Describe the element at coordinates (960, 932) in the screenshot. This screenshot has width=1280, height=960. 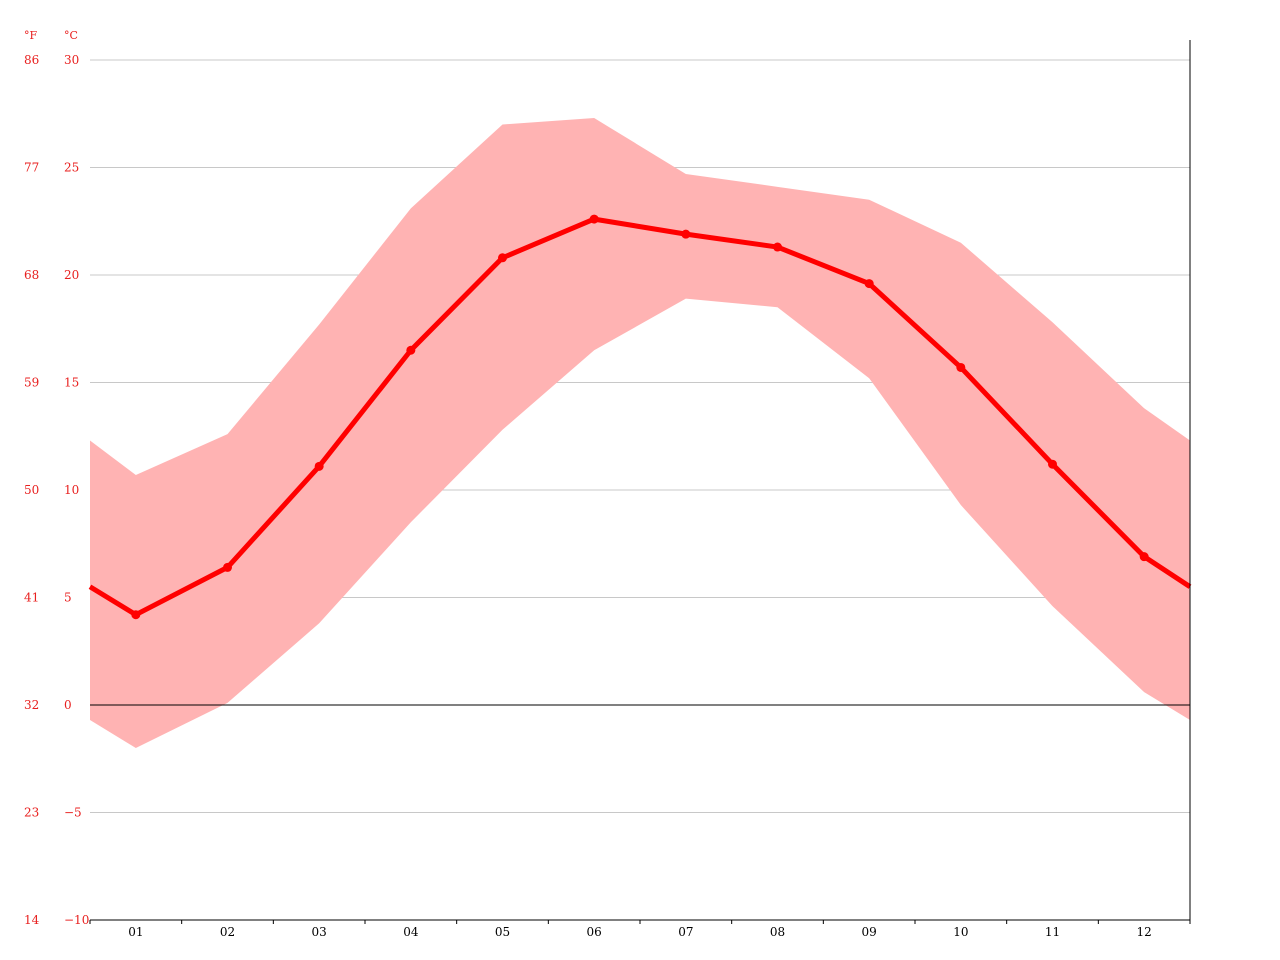
I see `x-tick-label: 10` at that location.